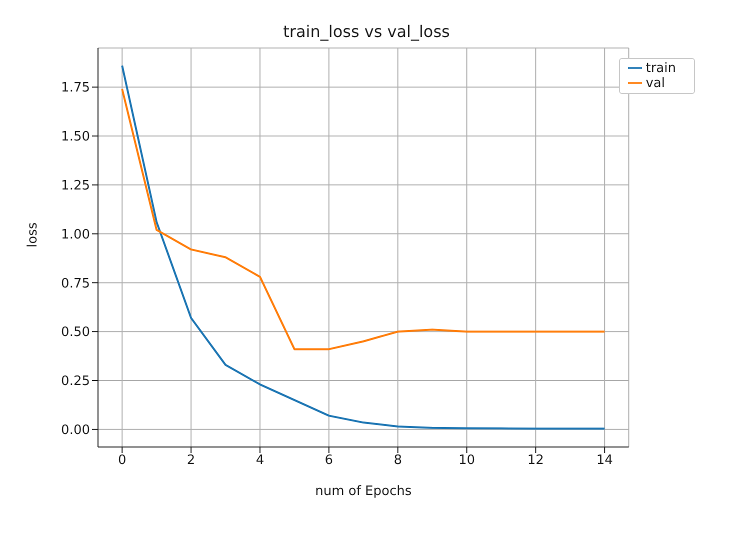 This screenshot has width=733, height=535. Describe the element at coordinates (398, 460) in the screenshot. I see `x-tick-label: 8` at that location.